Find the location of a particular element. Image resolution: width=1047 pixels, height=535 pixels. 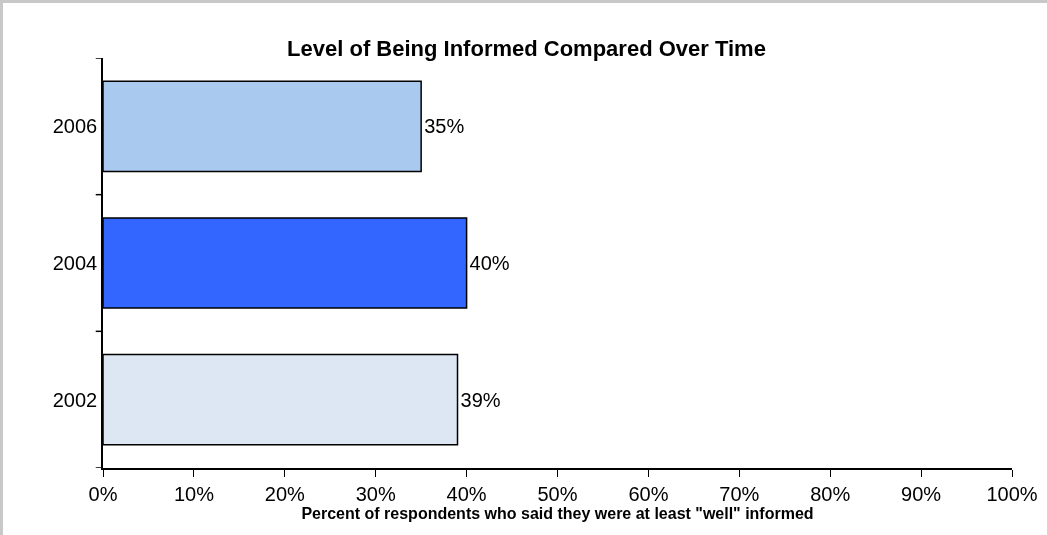

data-label: 39% is located at coordinates (480, 399).